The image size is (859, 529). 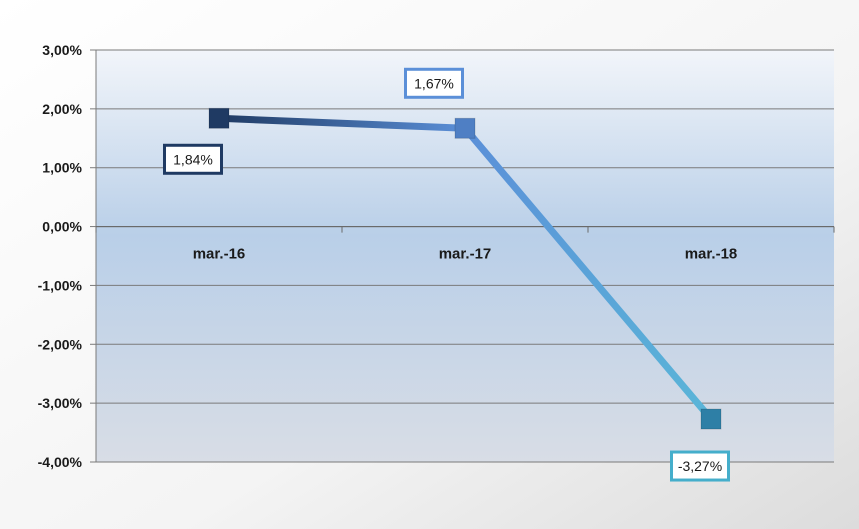 What do you see at coordinates (342, 123) in the screenshot?
I see `series-line-segment` at bounding box center [342, 123].